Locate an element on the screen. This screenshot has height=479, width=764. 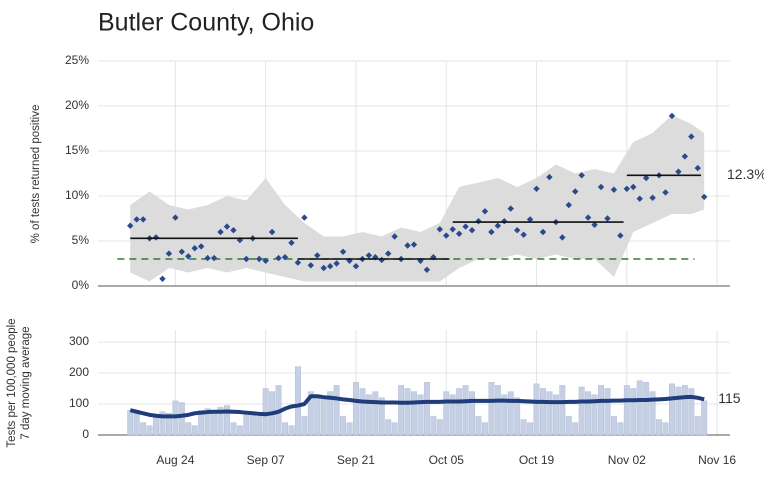
y-tick-label: 15% is located at coordinates (77, 150).